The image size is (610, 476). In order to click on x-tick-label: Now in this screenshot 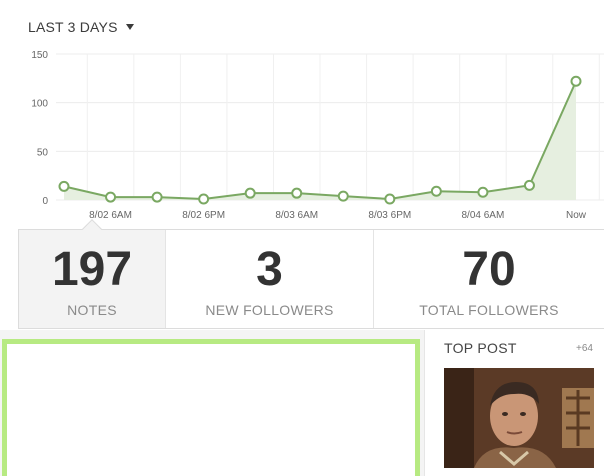, I will do `click(576, 215)`.